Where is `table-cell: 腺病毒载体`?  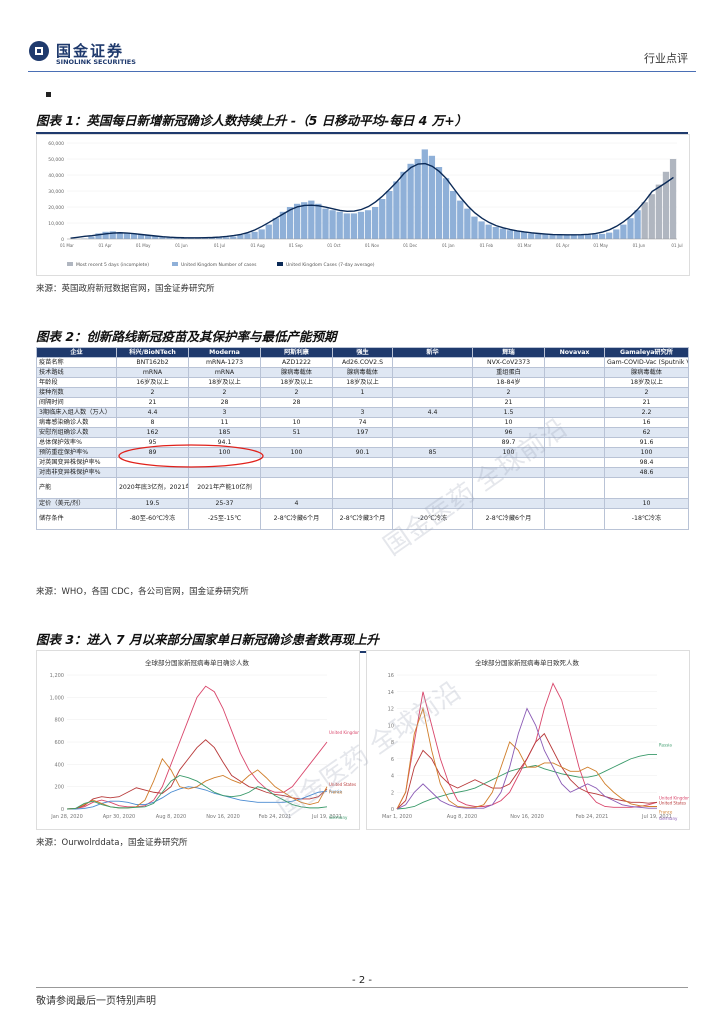
table-cell: 腺病毒载体 is located at coordinates (362, 372).